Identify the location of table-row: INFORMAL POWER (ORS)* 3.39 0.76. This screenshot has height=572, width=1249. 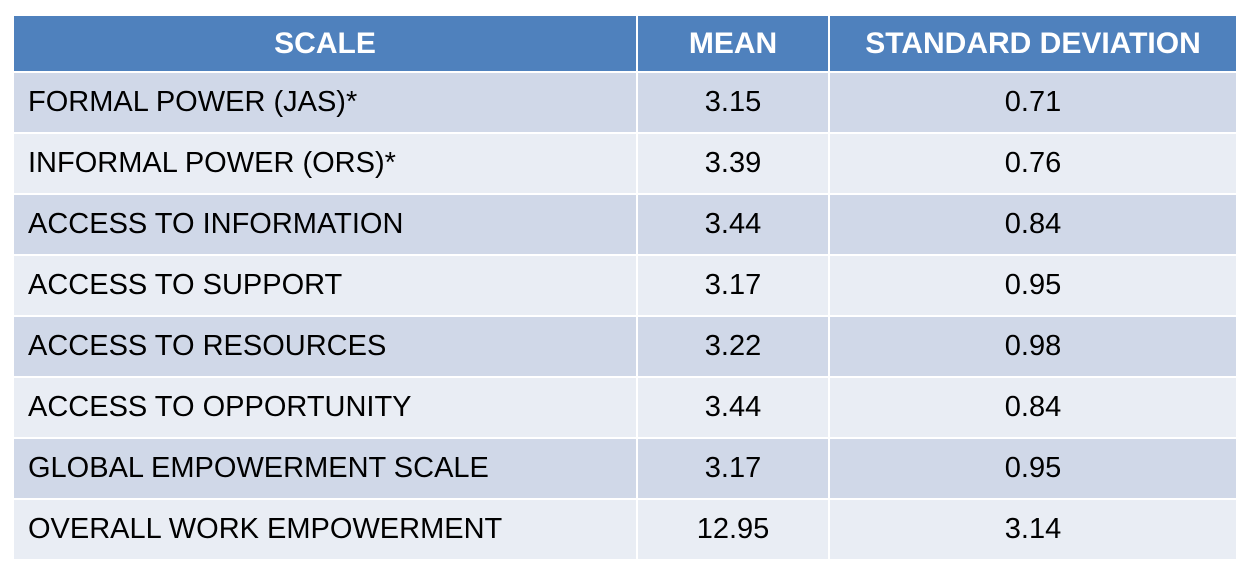
(625, 163).